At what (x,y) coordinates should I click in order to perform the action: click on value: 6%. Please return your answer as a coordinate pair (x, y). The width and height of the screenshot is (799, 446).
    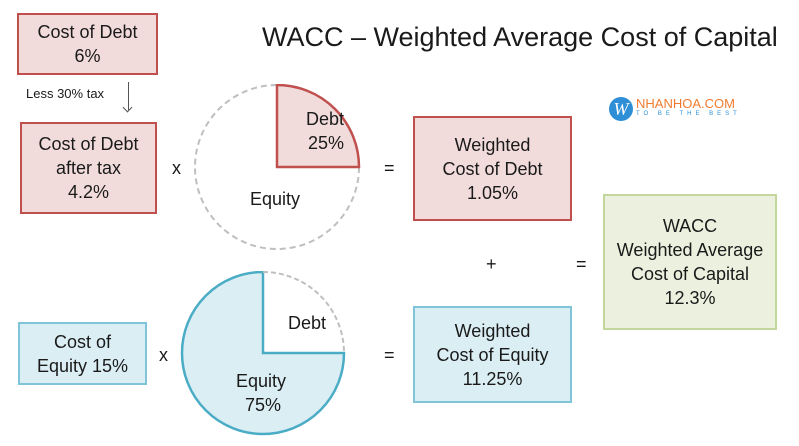
    Looking at the image, I should click on (87, 56).